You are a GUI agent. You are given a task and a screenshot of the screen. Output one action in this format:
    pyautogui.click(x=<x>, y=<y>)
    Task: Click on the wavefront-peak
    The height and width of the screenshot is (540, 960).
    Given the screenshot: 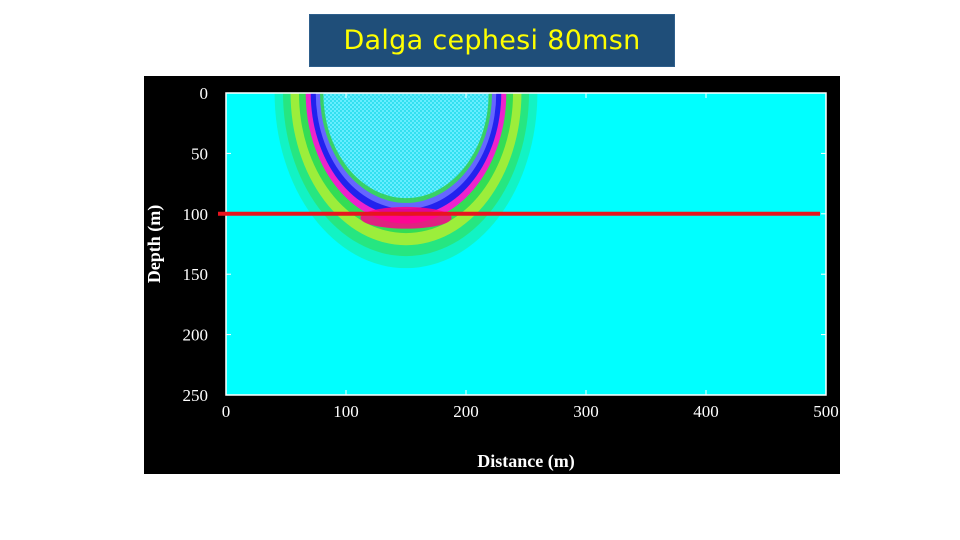 What is the action you would take?
    pyautogui.click(x=406, y=217)
    